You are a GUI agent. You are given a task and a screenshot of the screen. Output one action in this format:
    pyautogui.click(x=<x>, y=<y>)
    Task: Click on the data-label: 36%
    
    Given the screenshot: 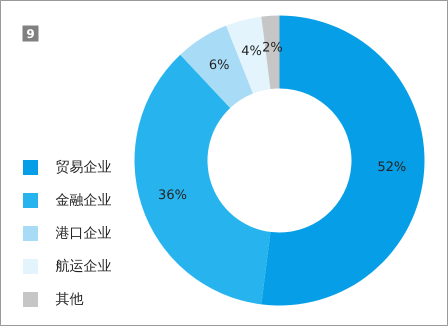 What is the action you would take?
    pyautogui.click(x=172, y=195)
    